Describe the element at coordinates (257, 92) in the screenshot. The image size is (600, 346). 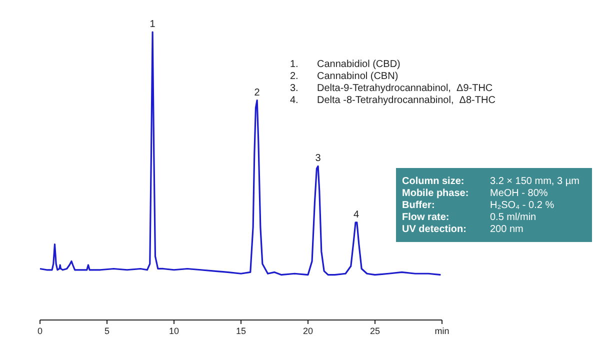
I see `annotation: 2` at that location.